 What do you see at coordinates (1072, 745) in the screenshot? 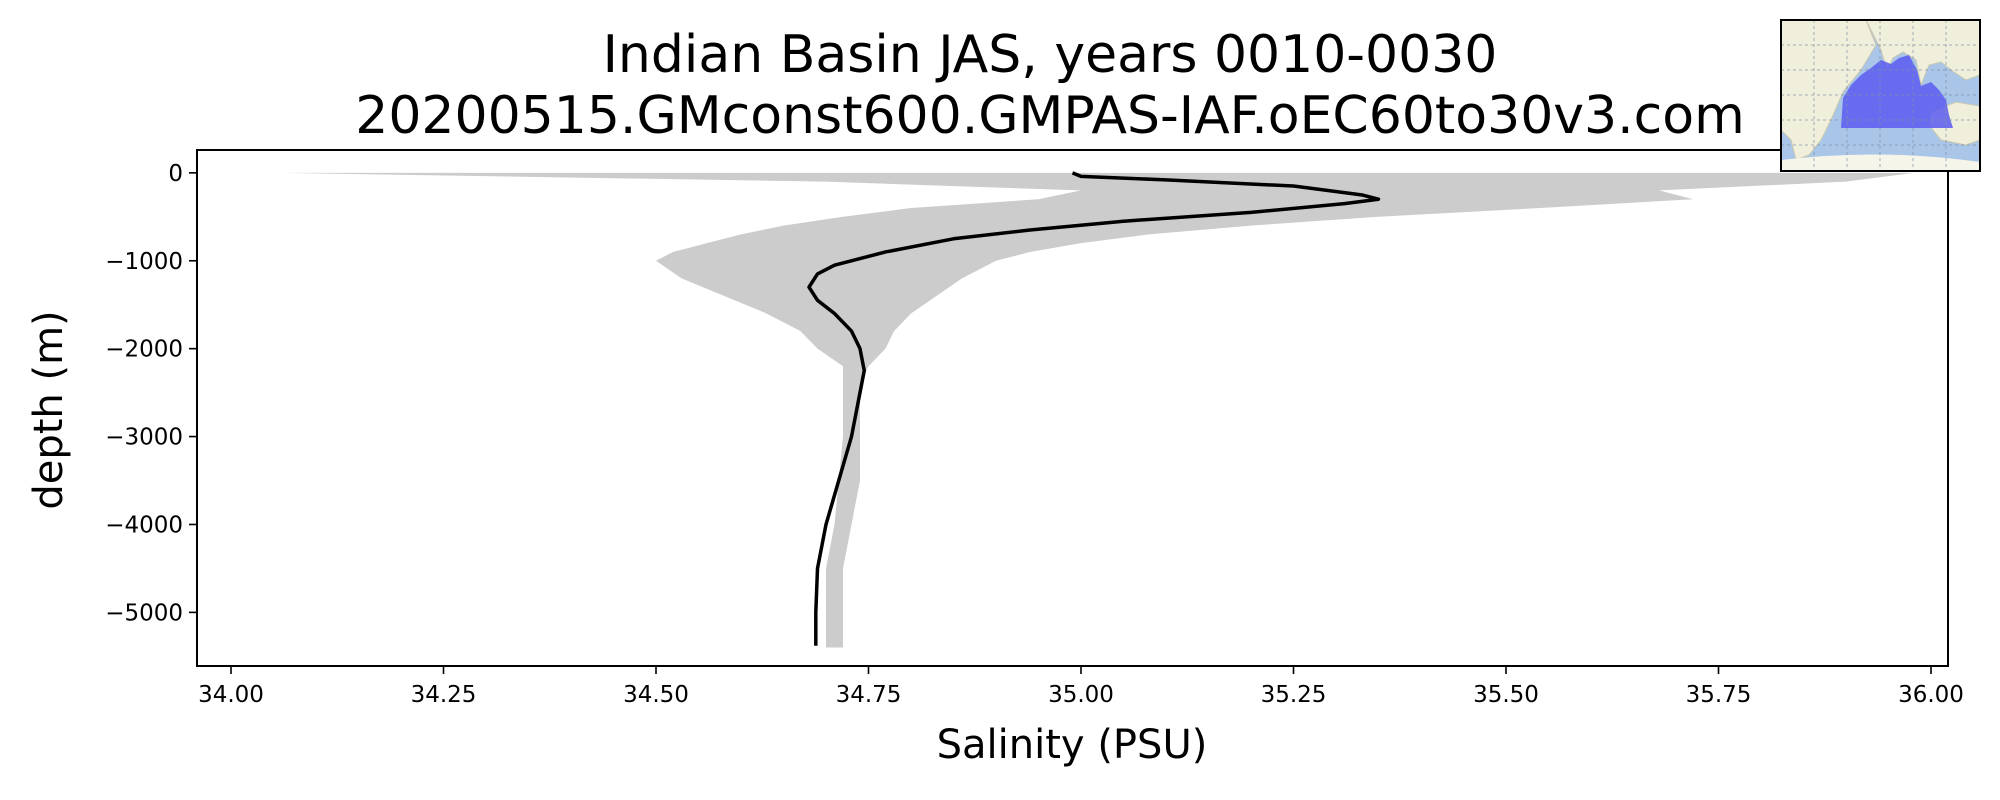
I see `x-axis-label: Salinity (PSU)` at bounding box center [1072, 745].